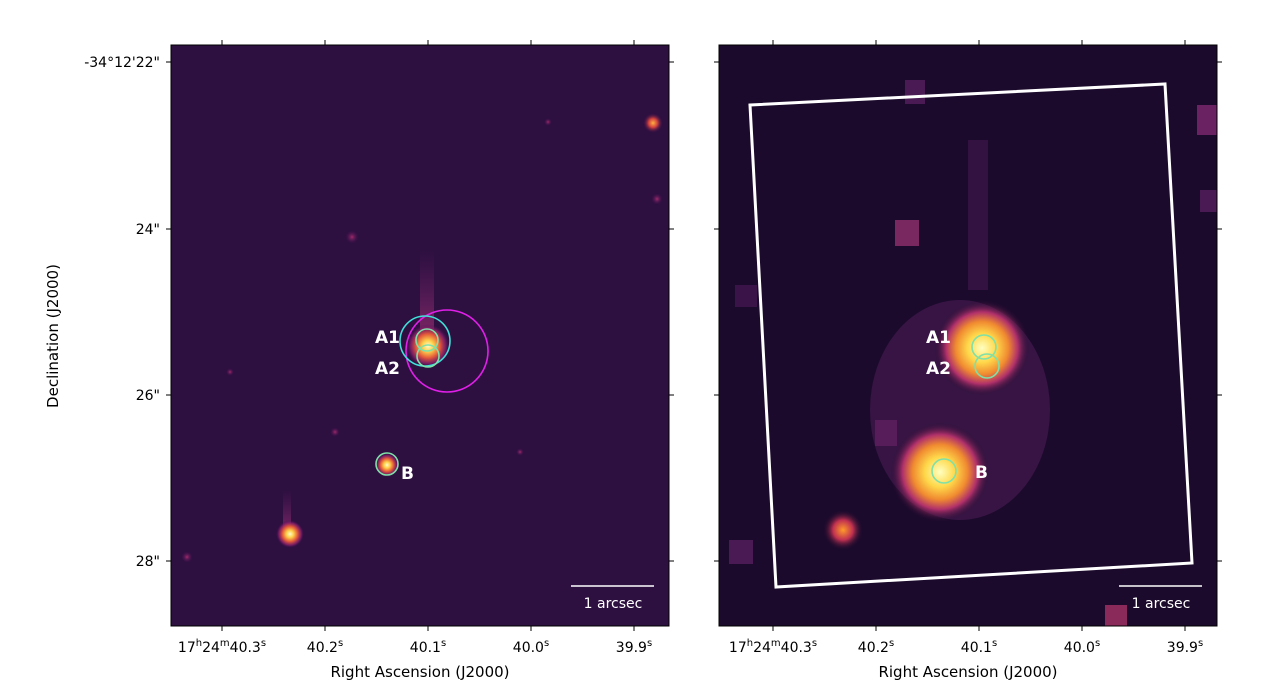 This screenshot has height=697, width=1277. Describe the element at coordinates (148, 562) in the screenshot. I see `y-tick-label: 28"` at that location.